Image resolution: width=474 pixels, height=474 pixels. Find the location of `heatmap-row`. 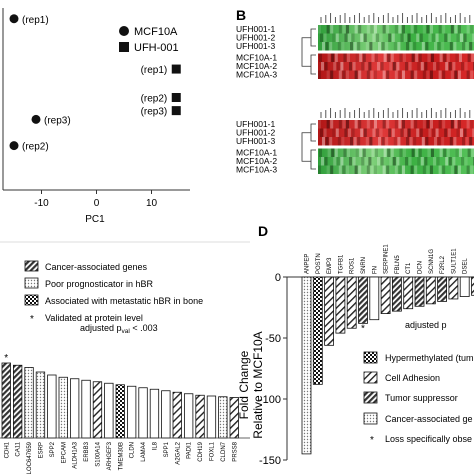

heatmap-row is located at coordinates (396, 161).